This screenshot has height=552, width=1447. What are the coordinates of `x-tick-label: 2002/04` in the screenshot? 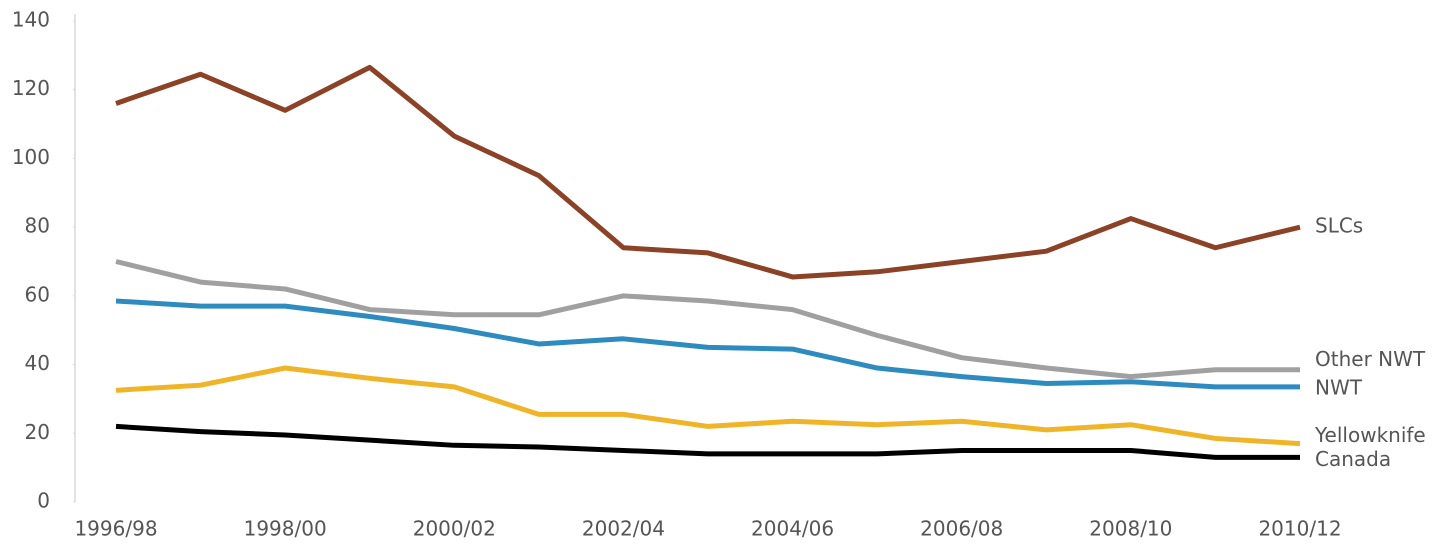 It's located at (623, 529).